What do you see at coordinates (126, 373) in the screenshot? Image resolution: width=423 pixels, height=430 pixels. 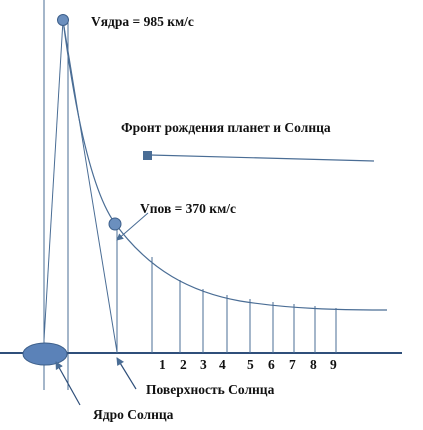 I see `sun-surface-pointer` at bounding box center [126, 373].